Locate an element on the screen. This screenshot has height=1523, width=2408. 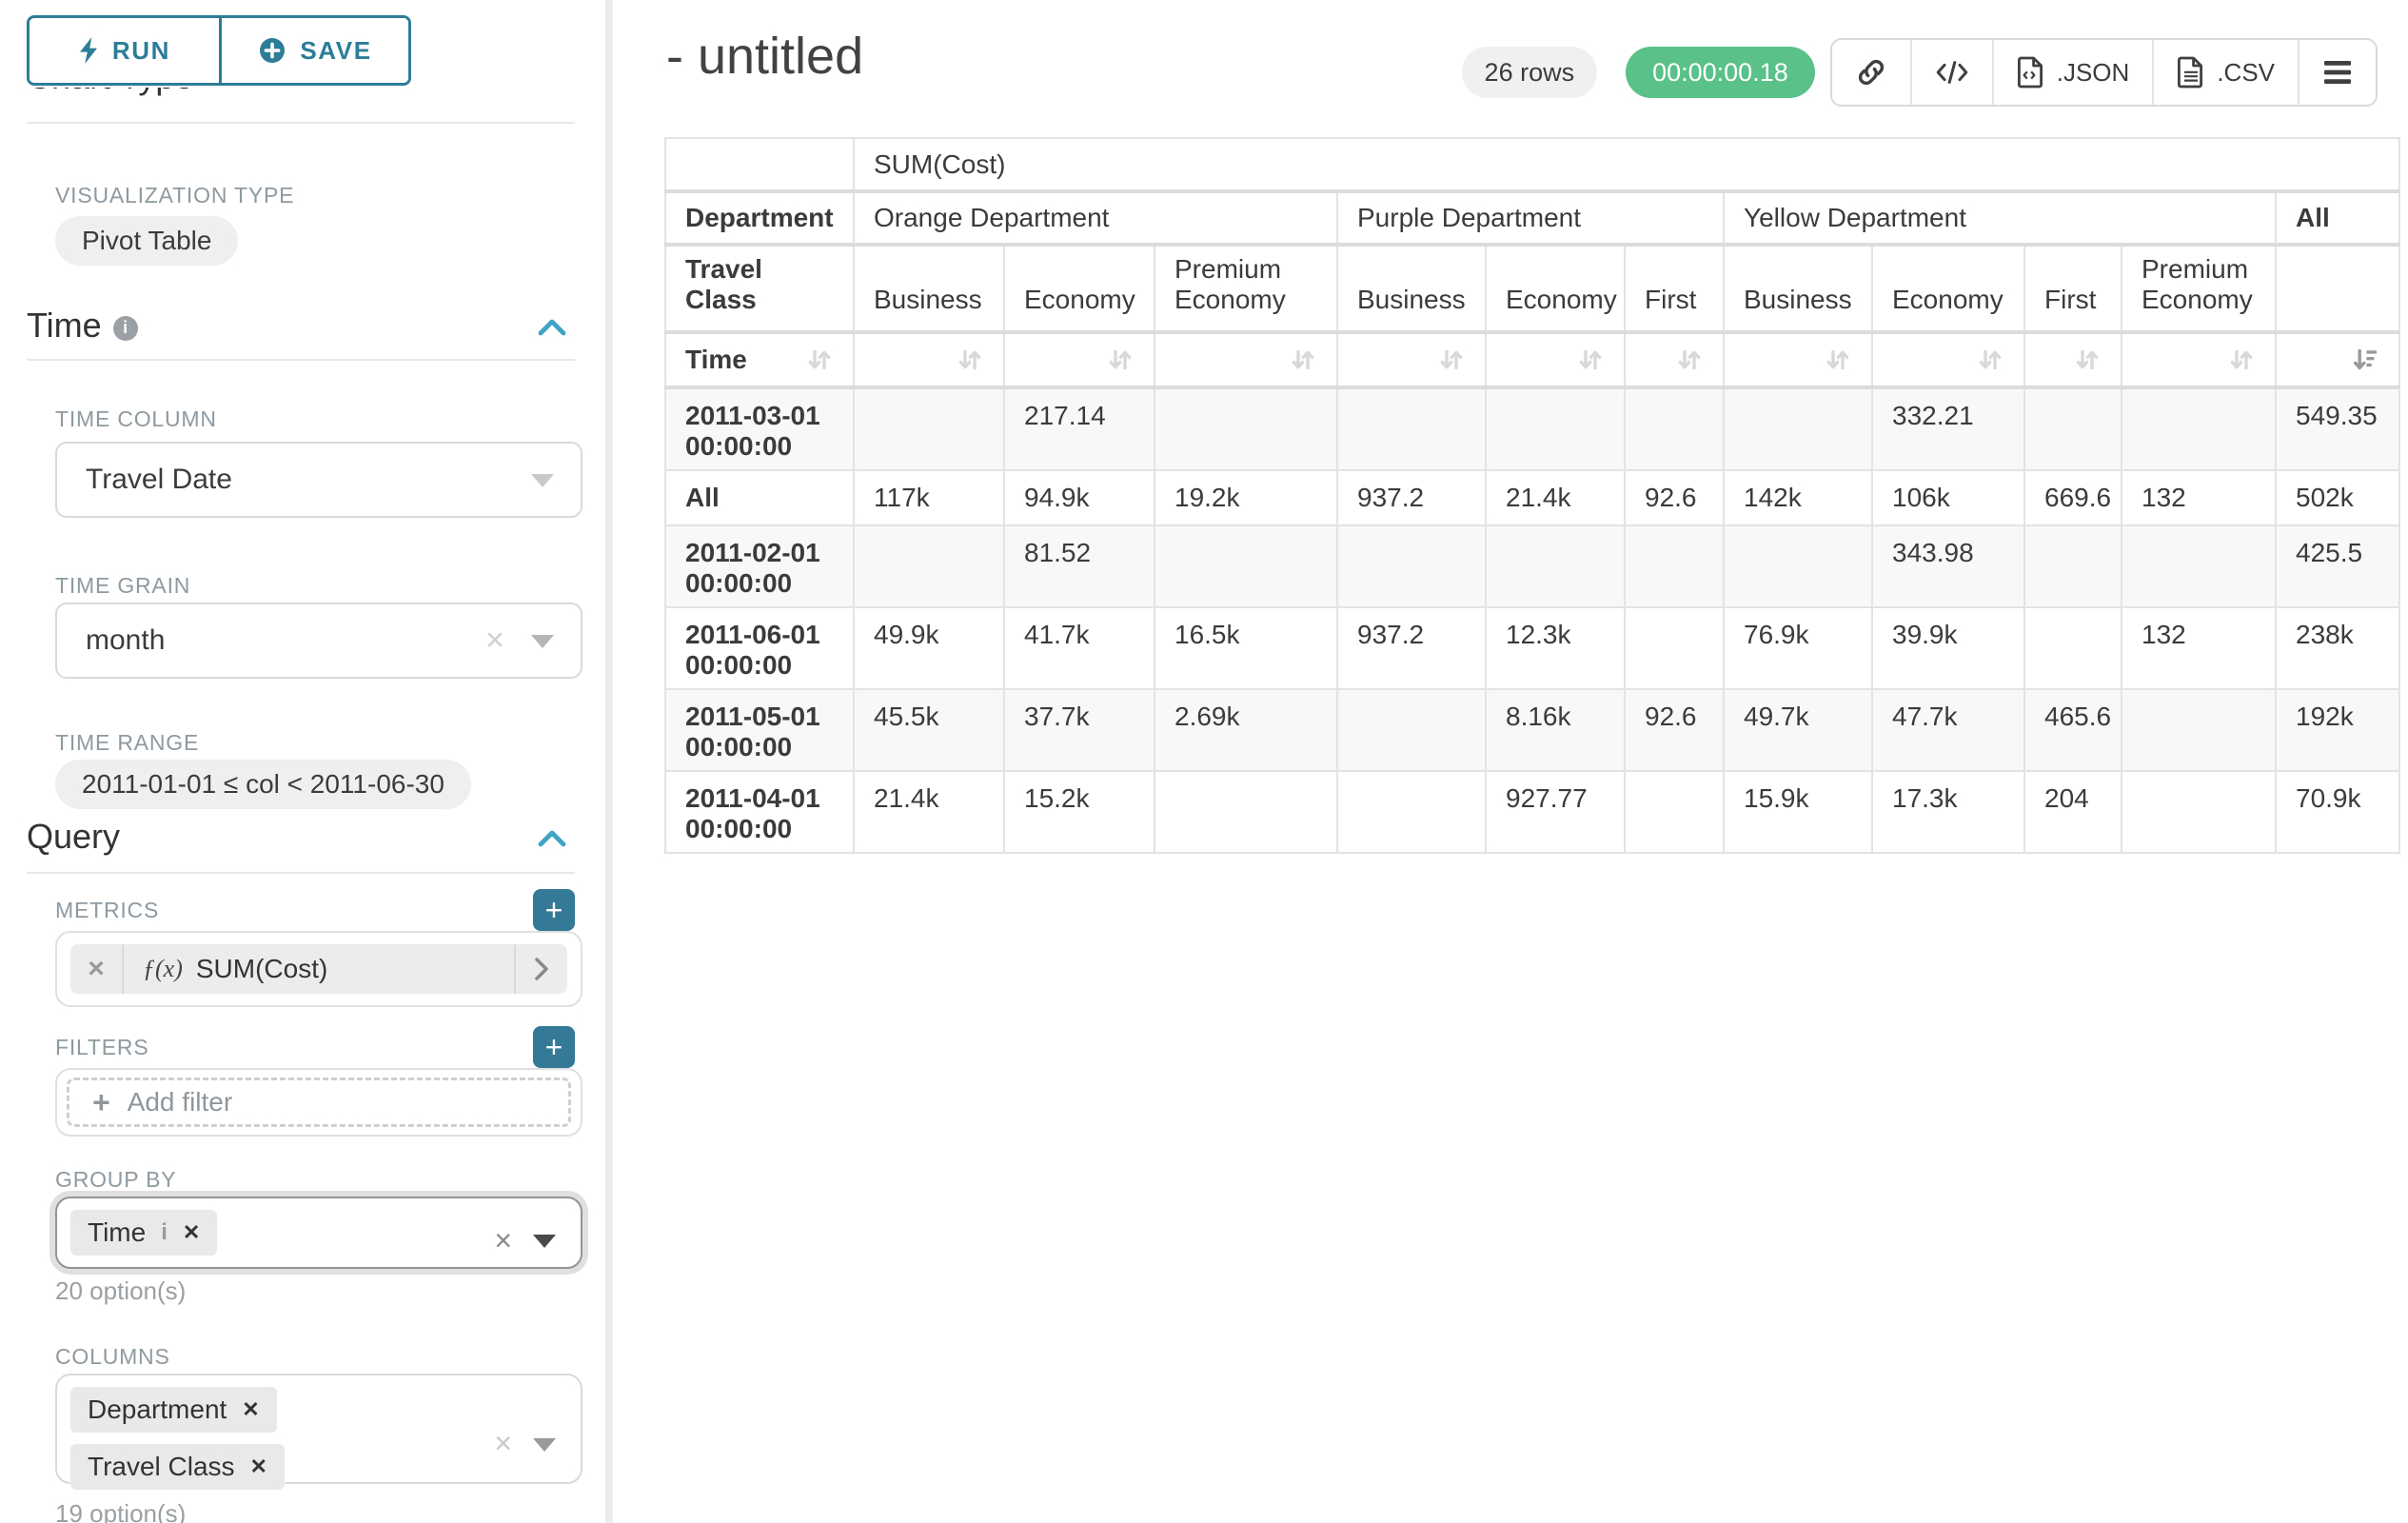
pivot-col-header: Premium Economy is located at coordinates (2199, 289).